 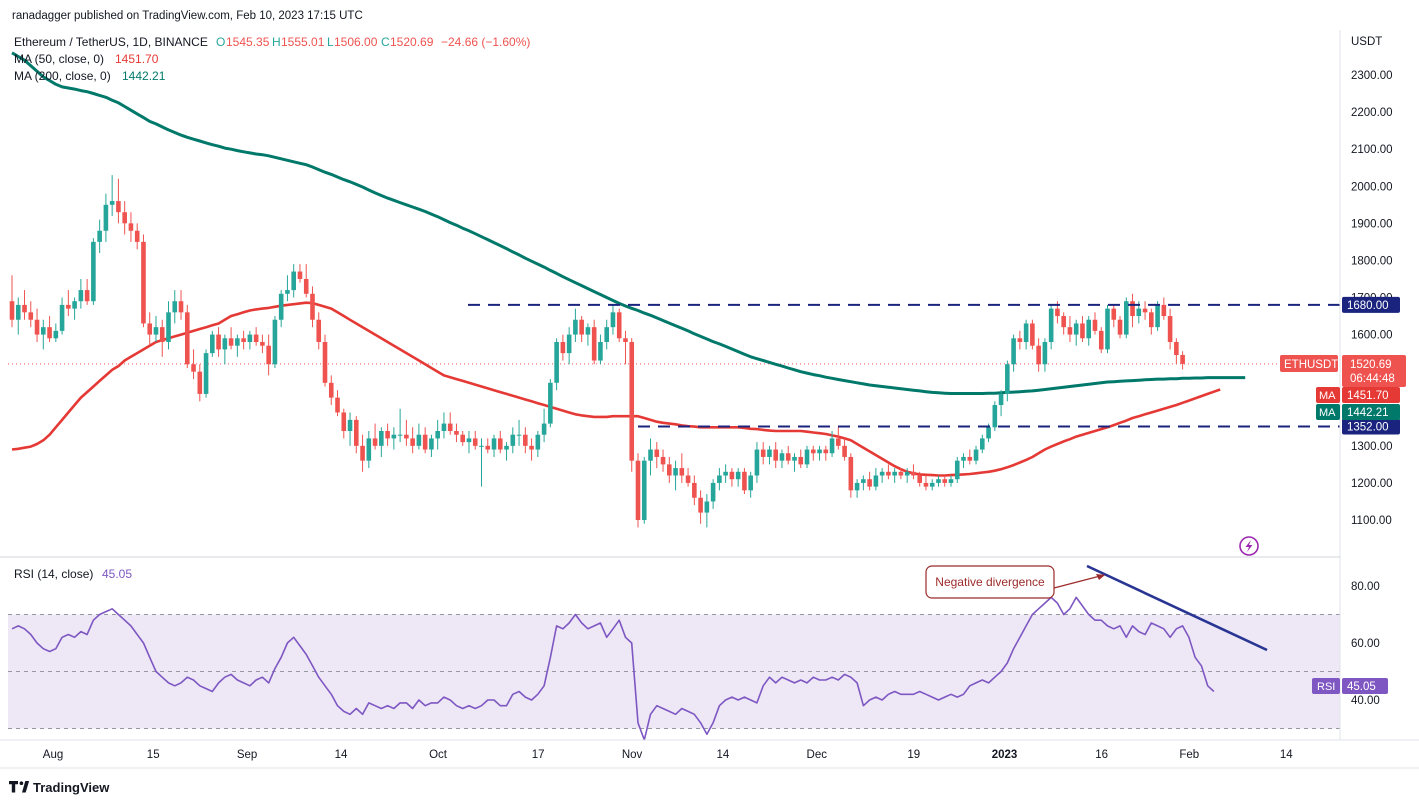 I want to click on time-tick-label: 15, so click(x=153, y=755).